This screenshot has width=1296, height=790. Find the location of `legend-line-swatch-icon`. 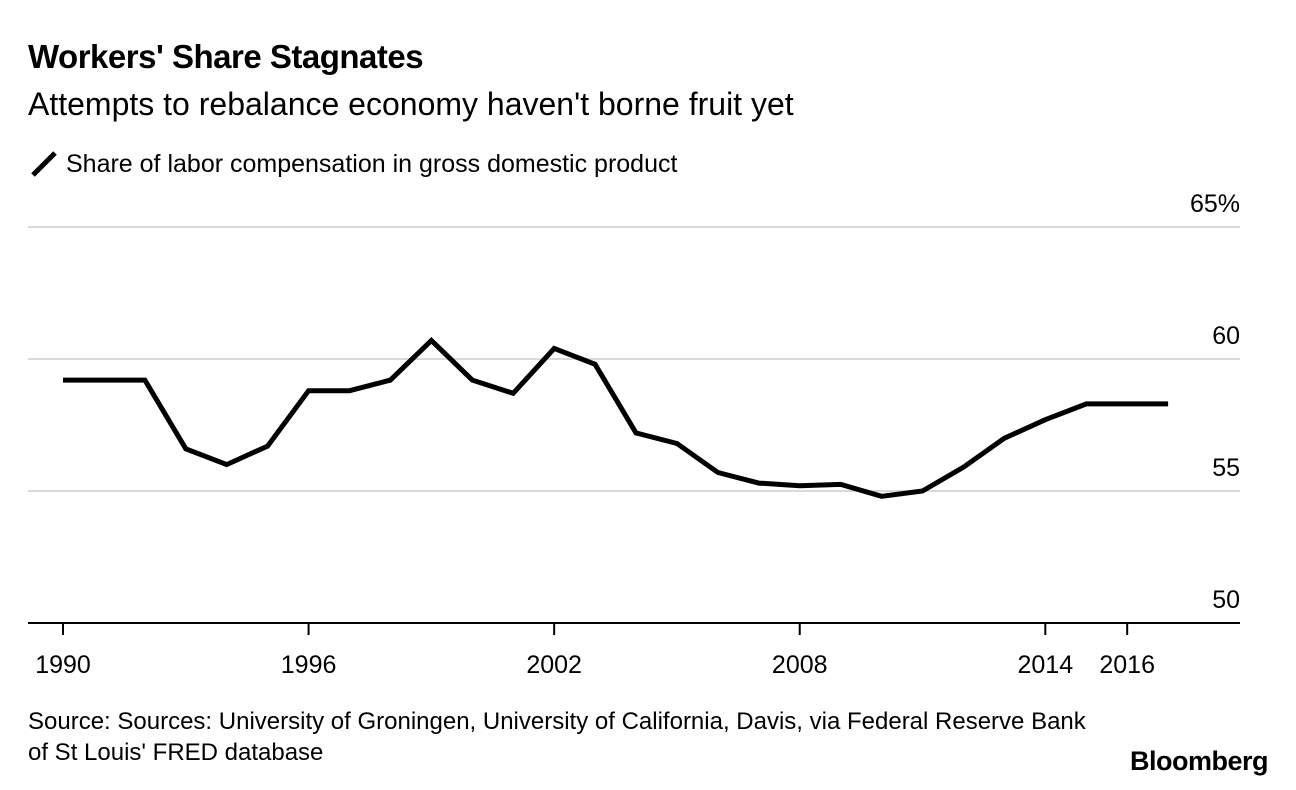

legend-line-swatch-icon is located at coordinates (44, 164).